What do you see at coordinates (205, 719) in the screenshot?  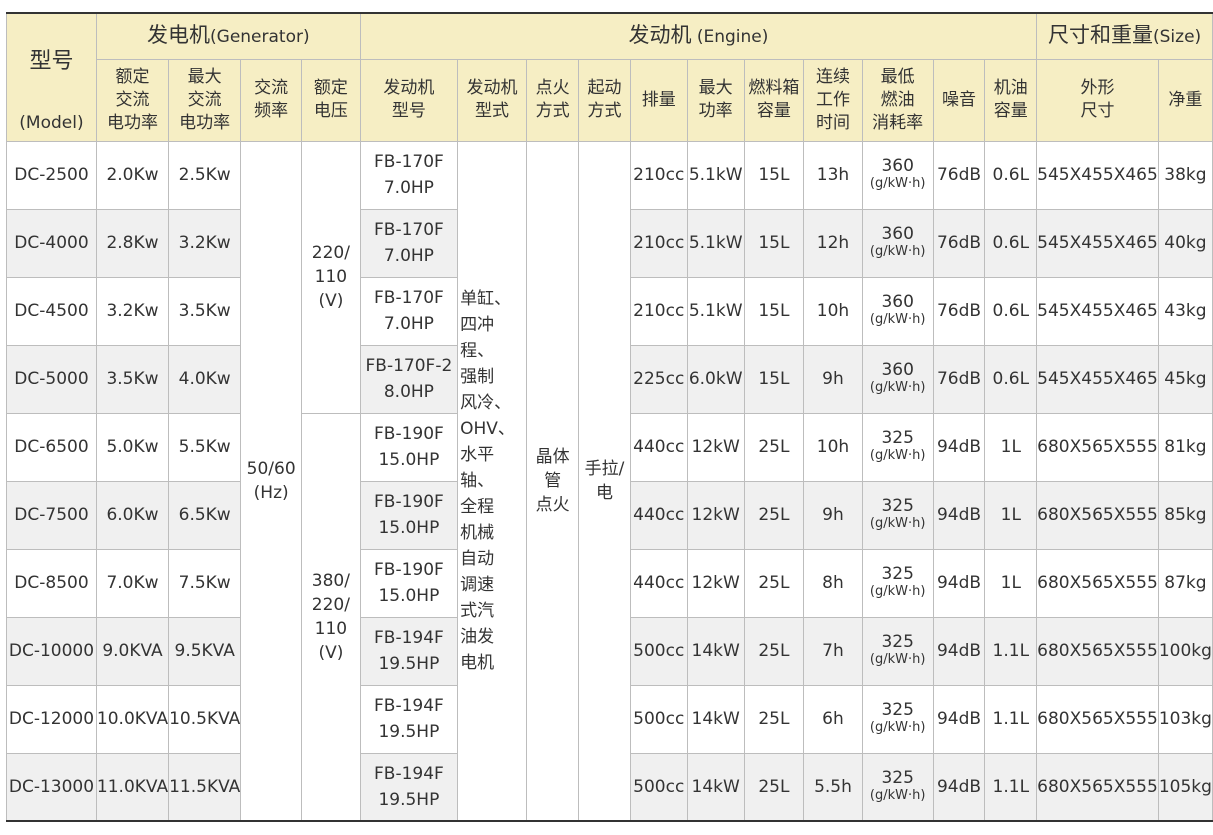 I see `max-power-cell: 10.5KVA` at bounding box center [205, 719].